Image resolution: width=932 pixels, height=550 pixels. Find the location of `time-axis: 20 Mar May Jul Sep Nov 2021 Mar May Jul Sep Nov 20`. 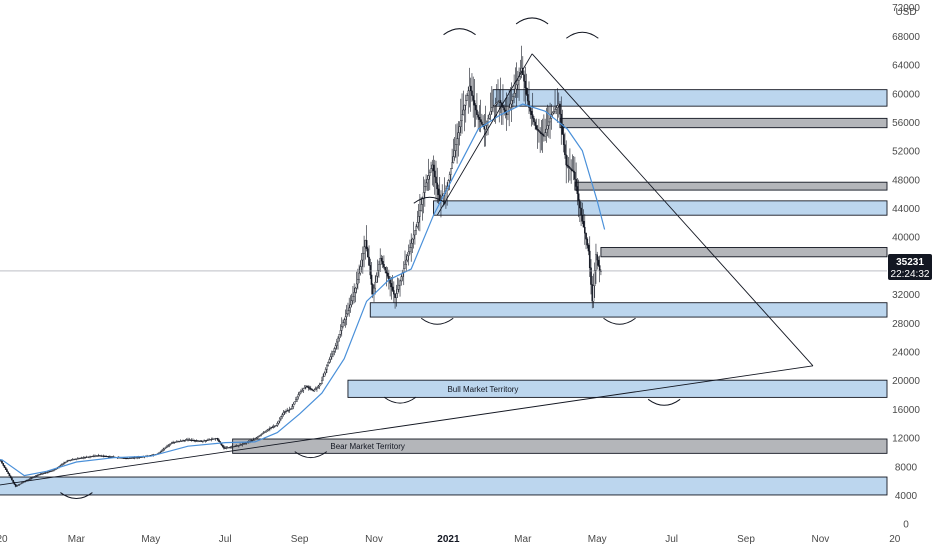

time-axis: 20 Mar May Jul Sep Nov 2021 Mar May Jul Sep Nov 20 is located at coordinates (450, 539).